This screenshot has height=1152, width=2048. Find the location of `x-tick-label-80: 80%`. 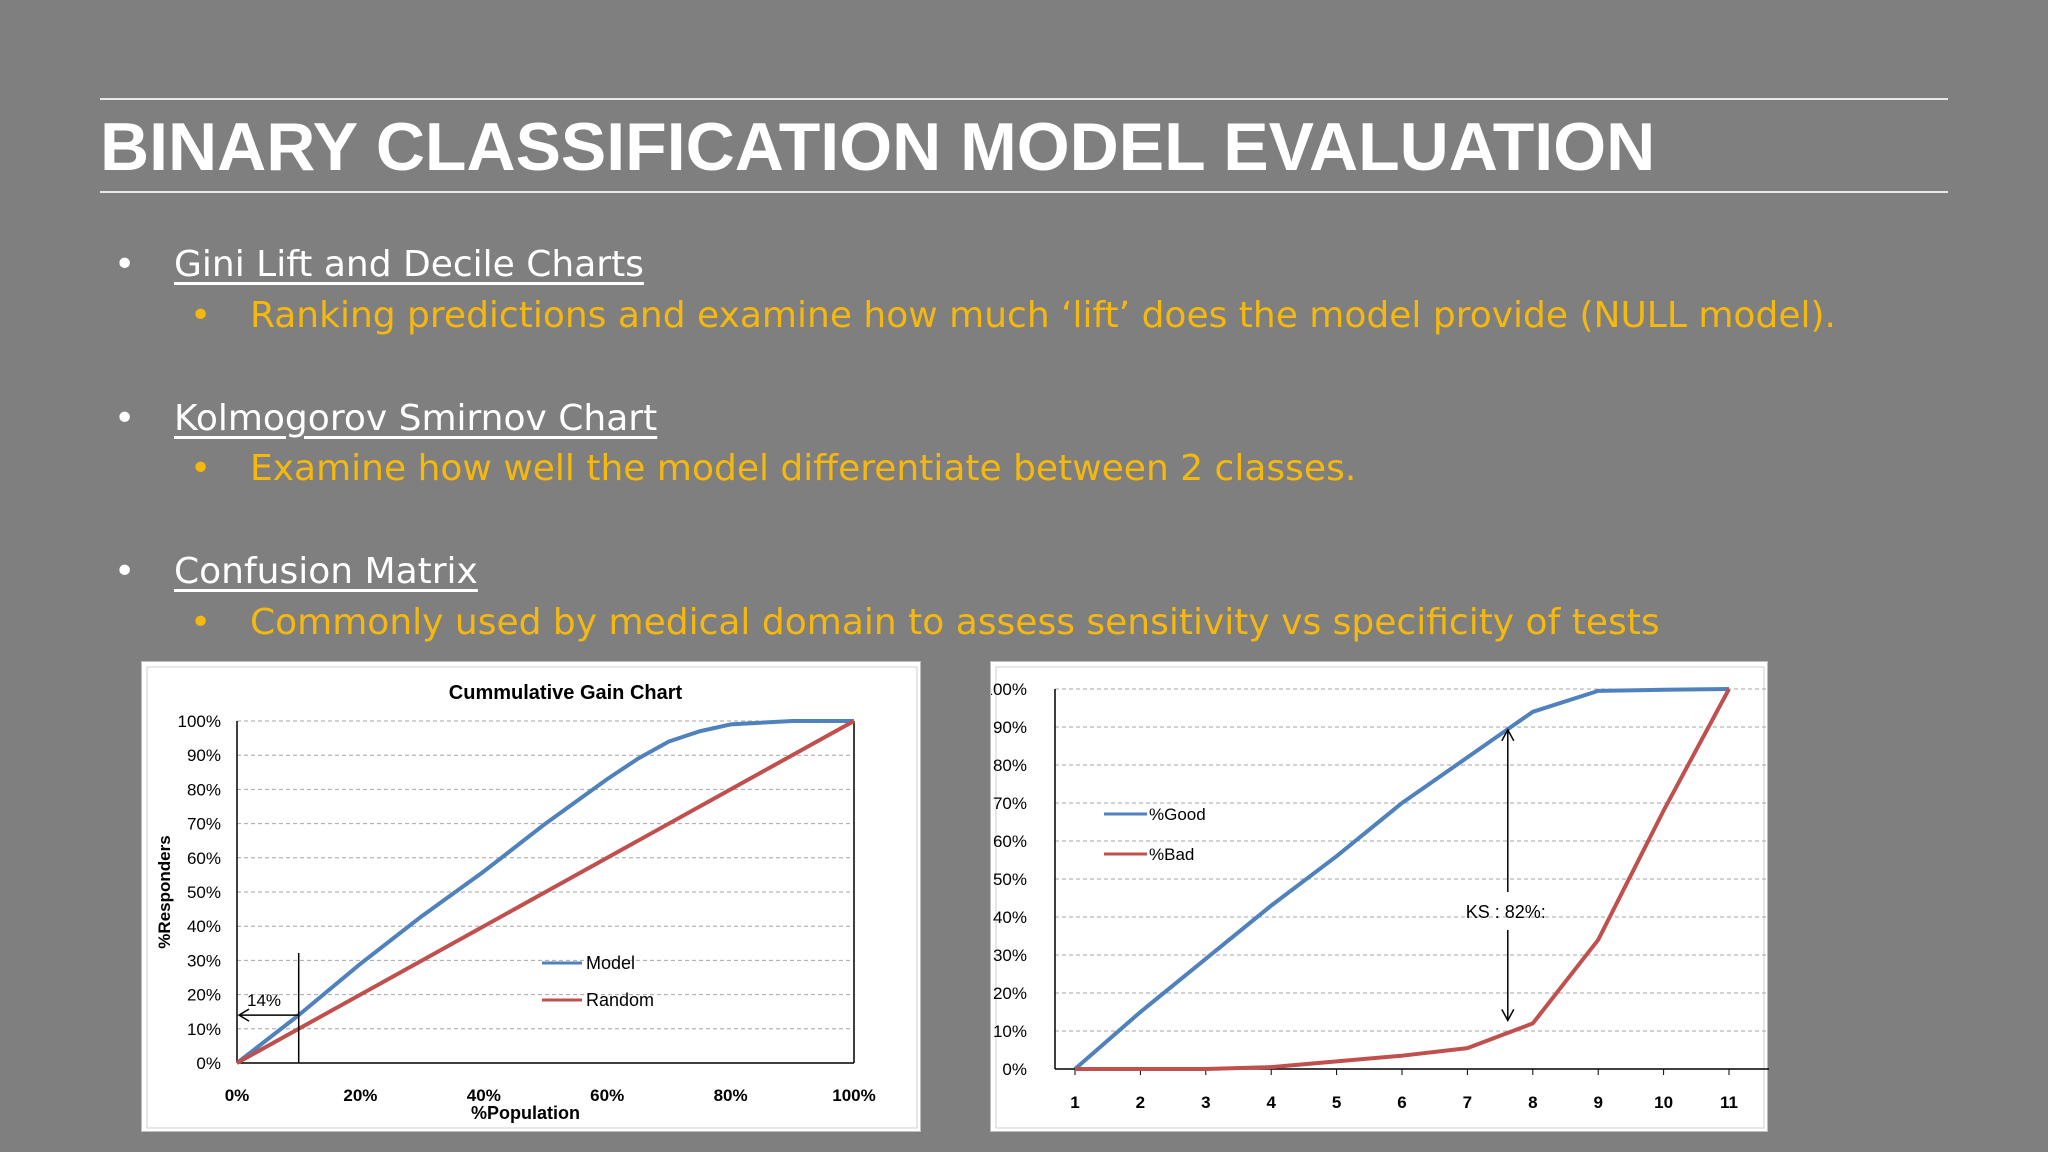

x-tick-label-80: 80% is located at coordinates (731, 1095).